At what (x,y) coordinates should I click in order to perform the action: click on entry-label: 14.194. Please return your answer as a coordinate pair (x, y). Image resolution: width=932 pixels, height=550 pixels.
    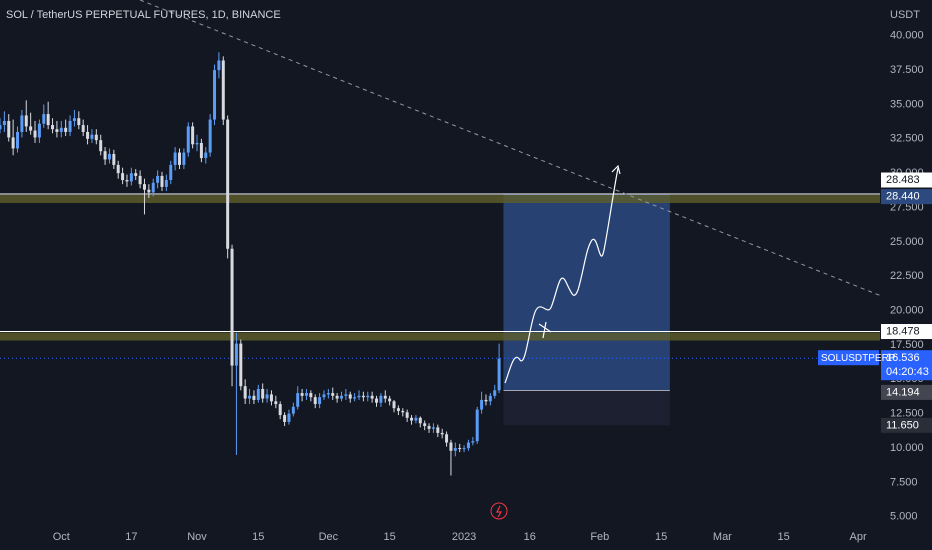
    Looking at the image, I should click on (903, 392).